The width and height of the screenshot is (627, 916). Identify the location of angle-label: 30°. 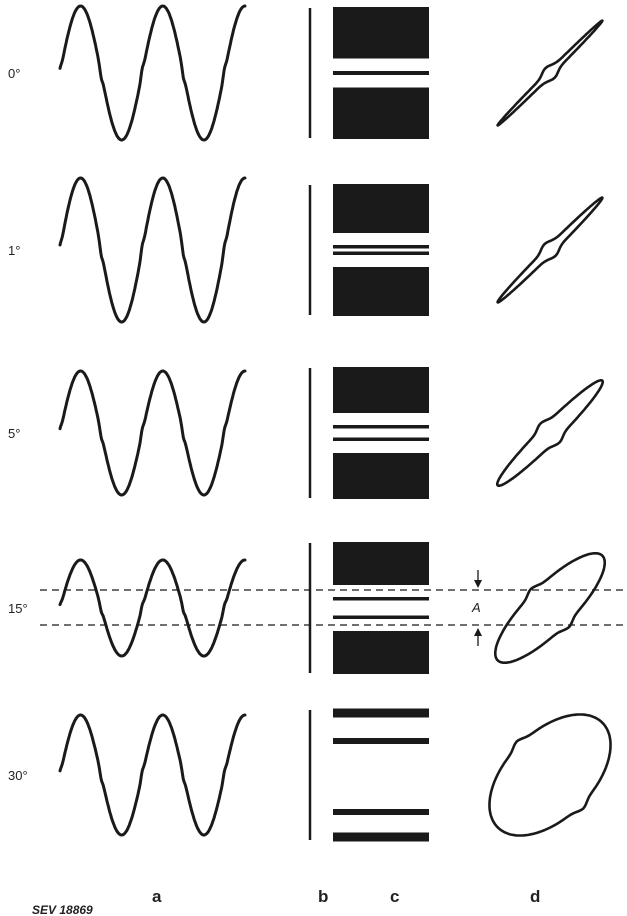
(18, 775).